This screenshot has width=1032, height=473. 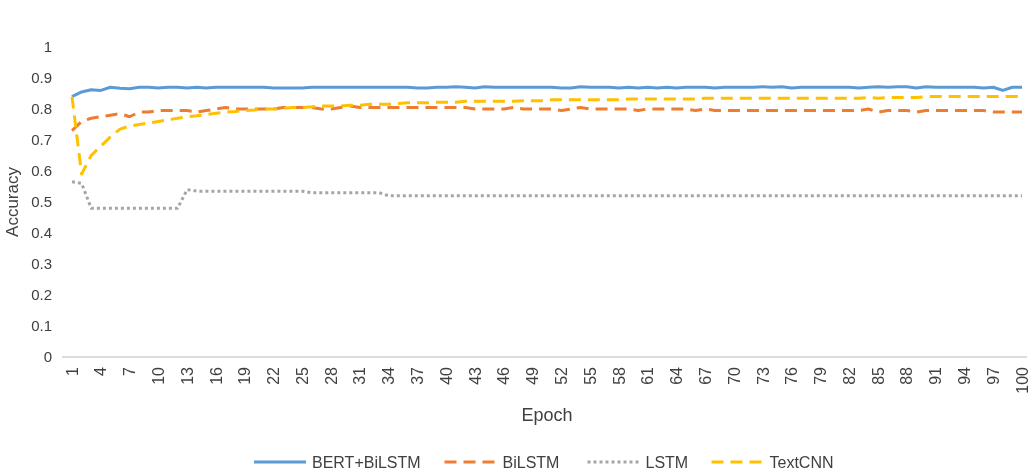 What do you see at coordinates (667, 462) in the screenshot?
I see `legend-label: LSTM` at bounding box center [667, 462].